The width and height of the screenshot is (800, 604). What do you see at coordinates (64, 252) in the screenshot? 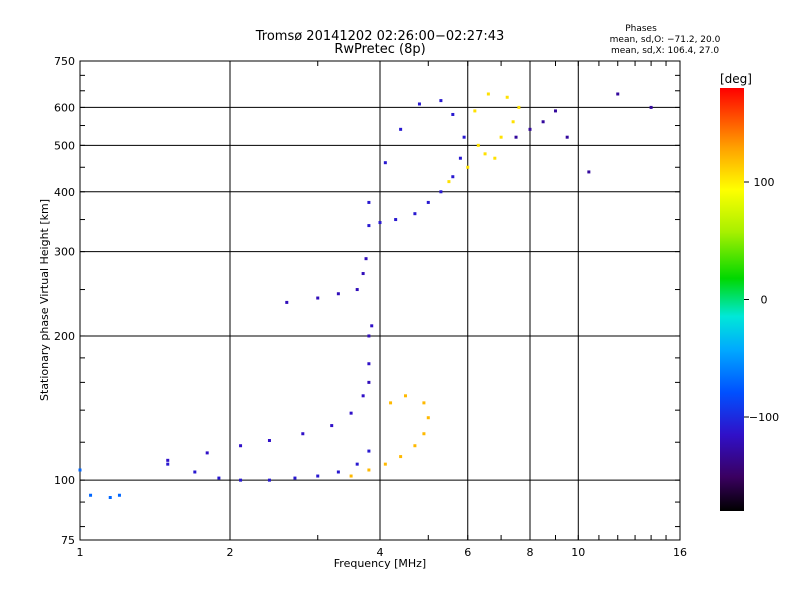
I see `y-tick-label: 300` at bounding box center [64, 252].